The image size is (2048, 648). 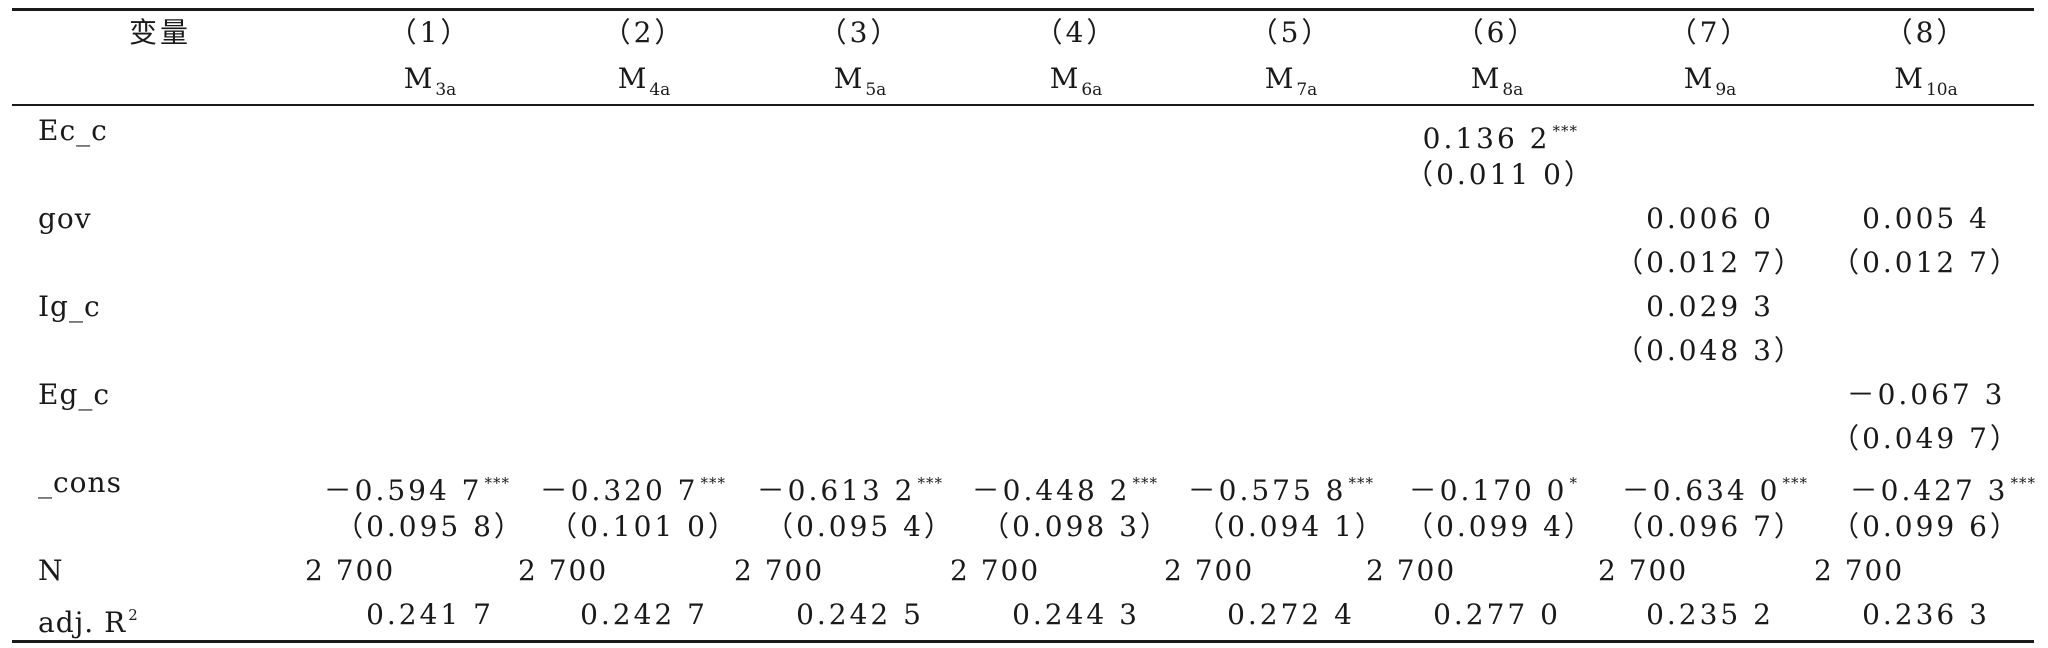 I want to click on row-label-eg-c: Eg_c, so click(x=74, y=394).